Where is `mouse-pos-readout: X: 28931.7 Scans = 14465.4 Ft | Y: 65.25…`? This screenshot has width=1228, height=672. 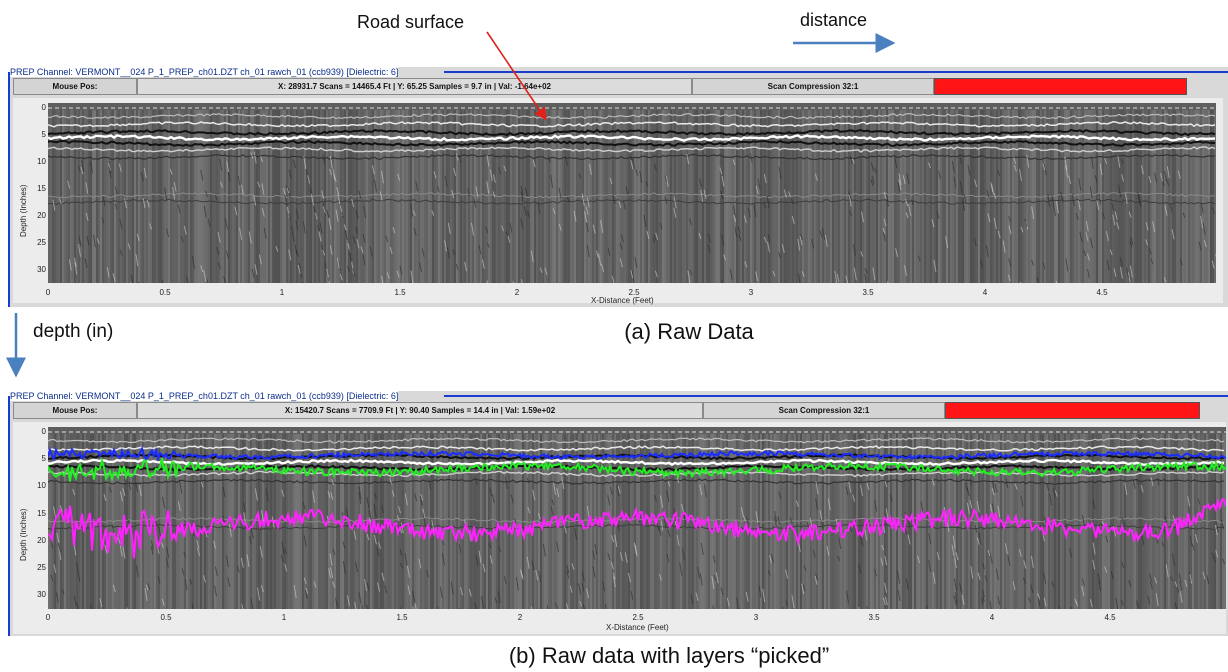
mouse-pos-readout: X: 28931.7 Scans = 14465.4 Ft | Y: 65.25… is located at coordinates (414, 86).